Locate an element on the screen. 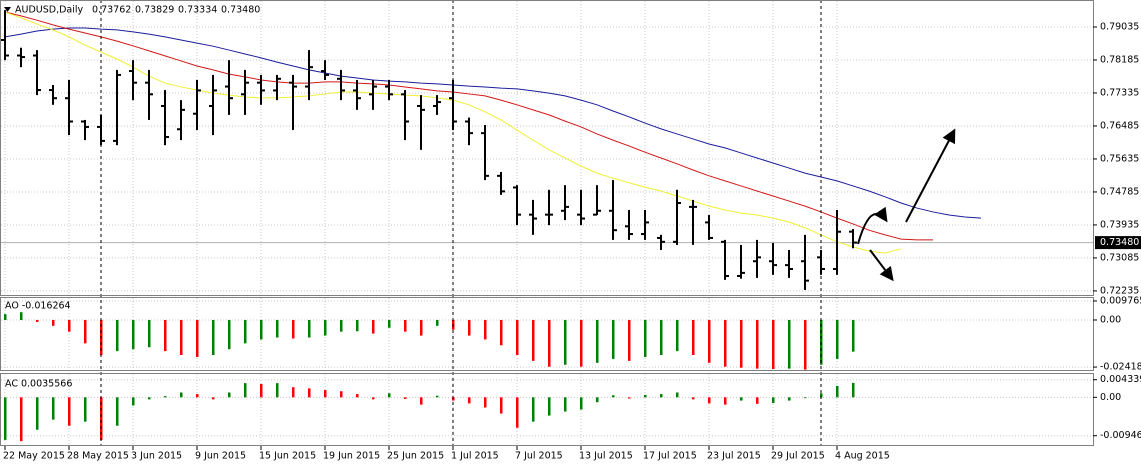 This screenshot has height=464, width=1141. header-open: 0.73762 is located at coordinates (111, 10).